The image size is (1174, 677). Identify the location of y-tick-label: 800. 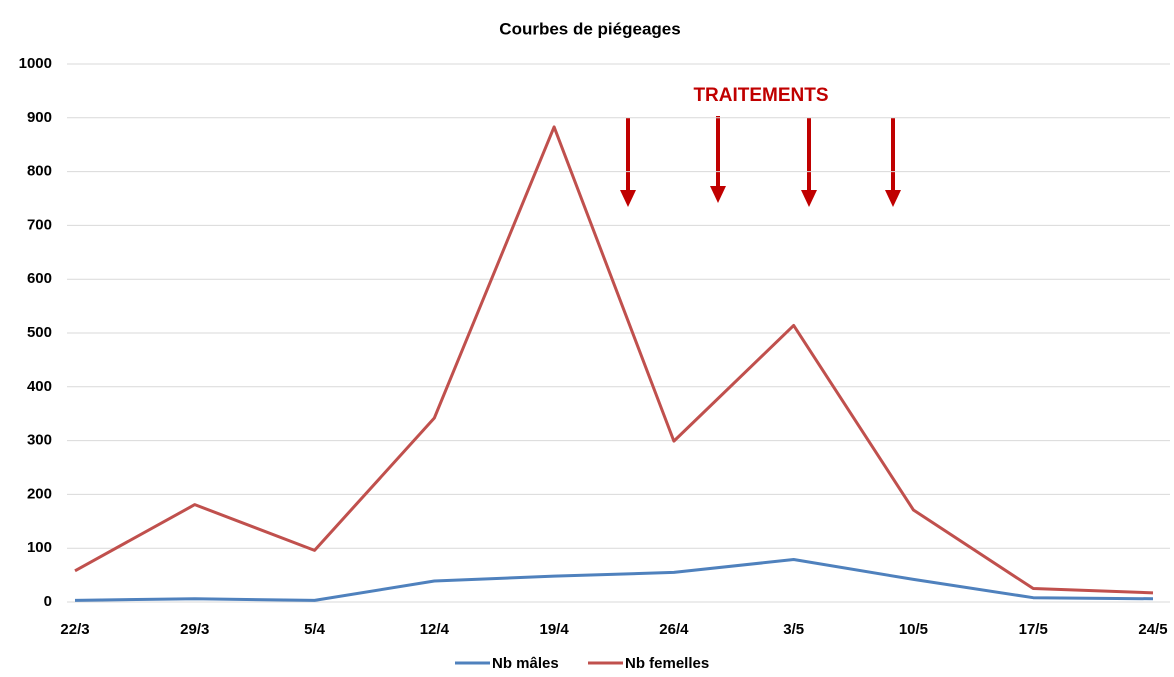
(39, 171).